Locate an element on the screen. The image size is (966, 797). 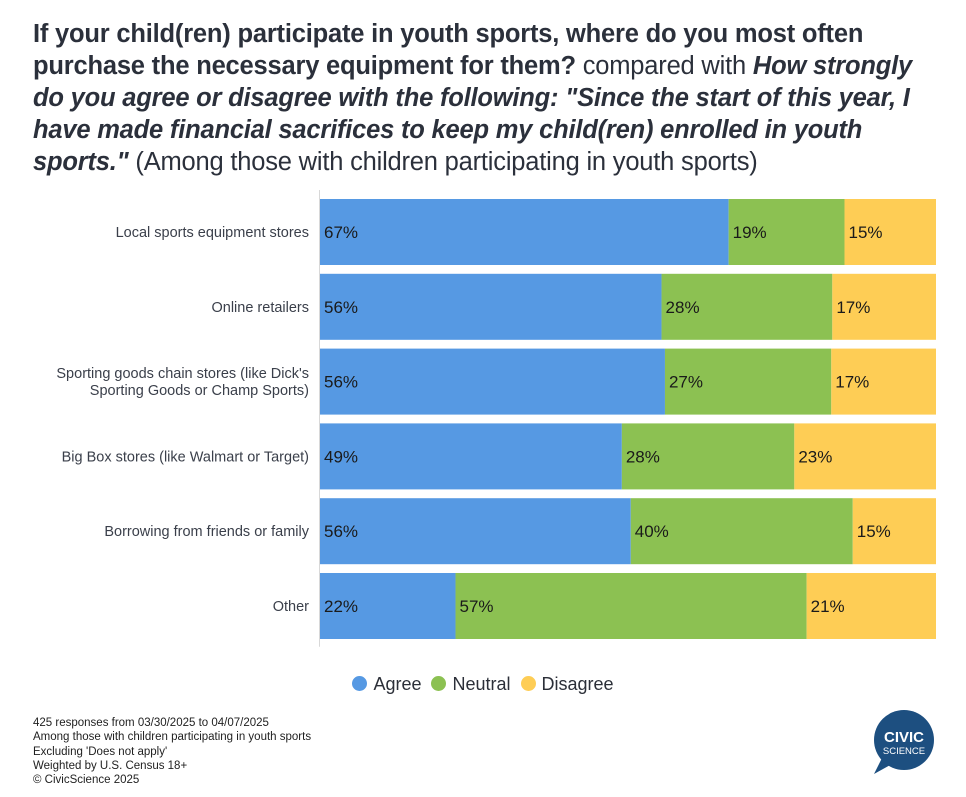
logo-text-civic: CIVIC is located at coordinates (904, 737).